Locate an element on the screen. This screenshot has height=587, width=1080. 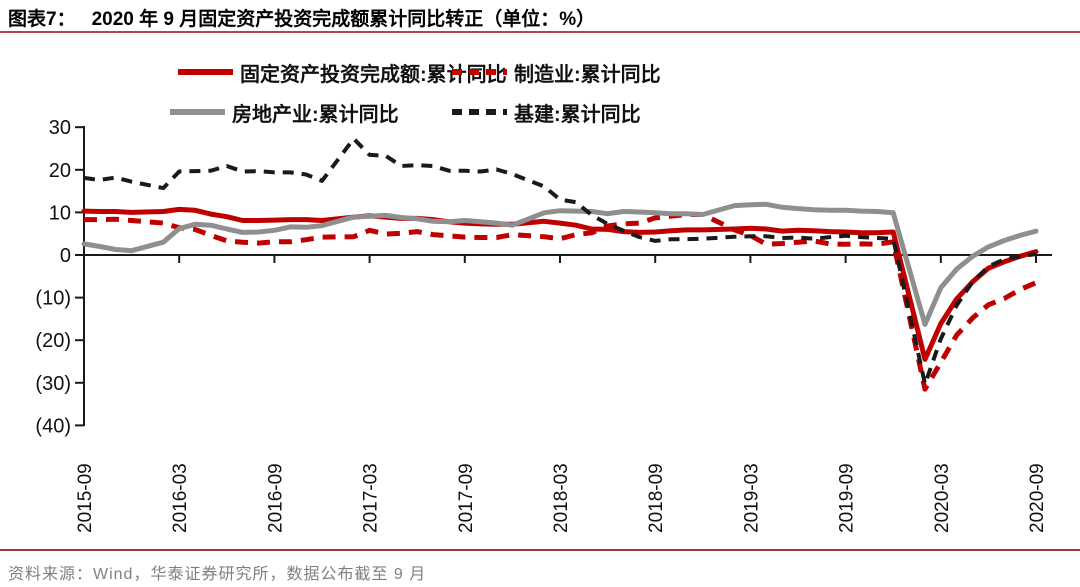
x-tick-label: 2018-03 is located at coordinates (561, 498).